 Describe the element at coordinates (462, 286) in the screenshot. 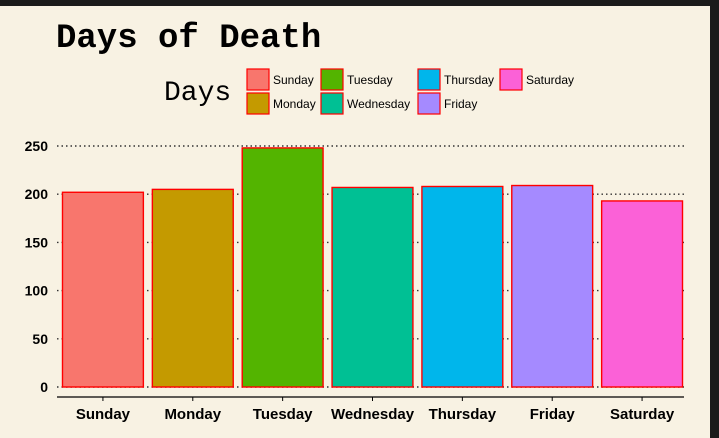

I see `bar-thursday` at that location.